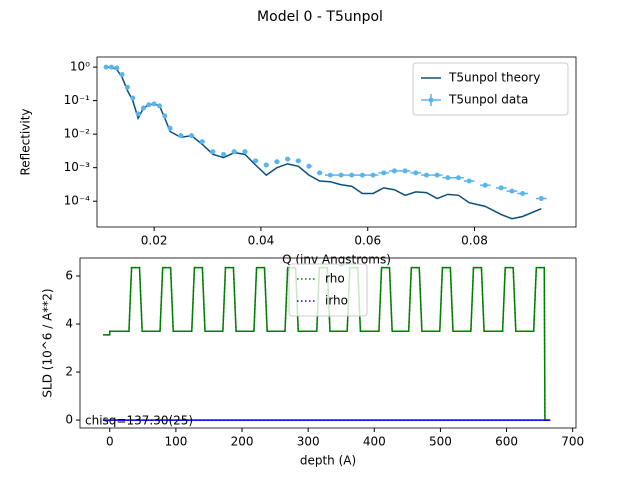  Describe the element at coordinates (440, 442) in the screenshot. I see `x-tick-label: 500` at that location.